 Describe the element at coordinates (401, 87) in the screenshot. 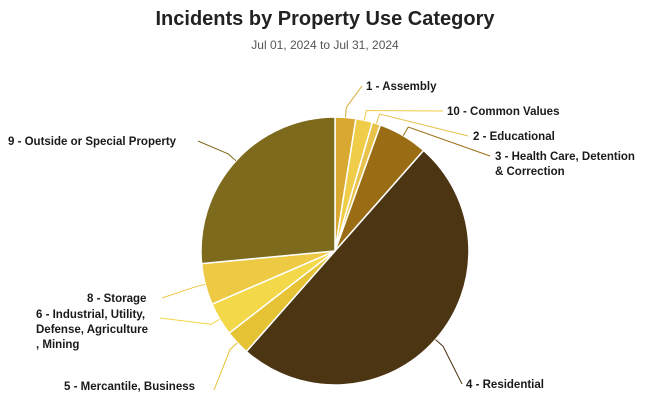

I see `label-assembly: 1 - Assembly` at that location.